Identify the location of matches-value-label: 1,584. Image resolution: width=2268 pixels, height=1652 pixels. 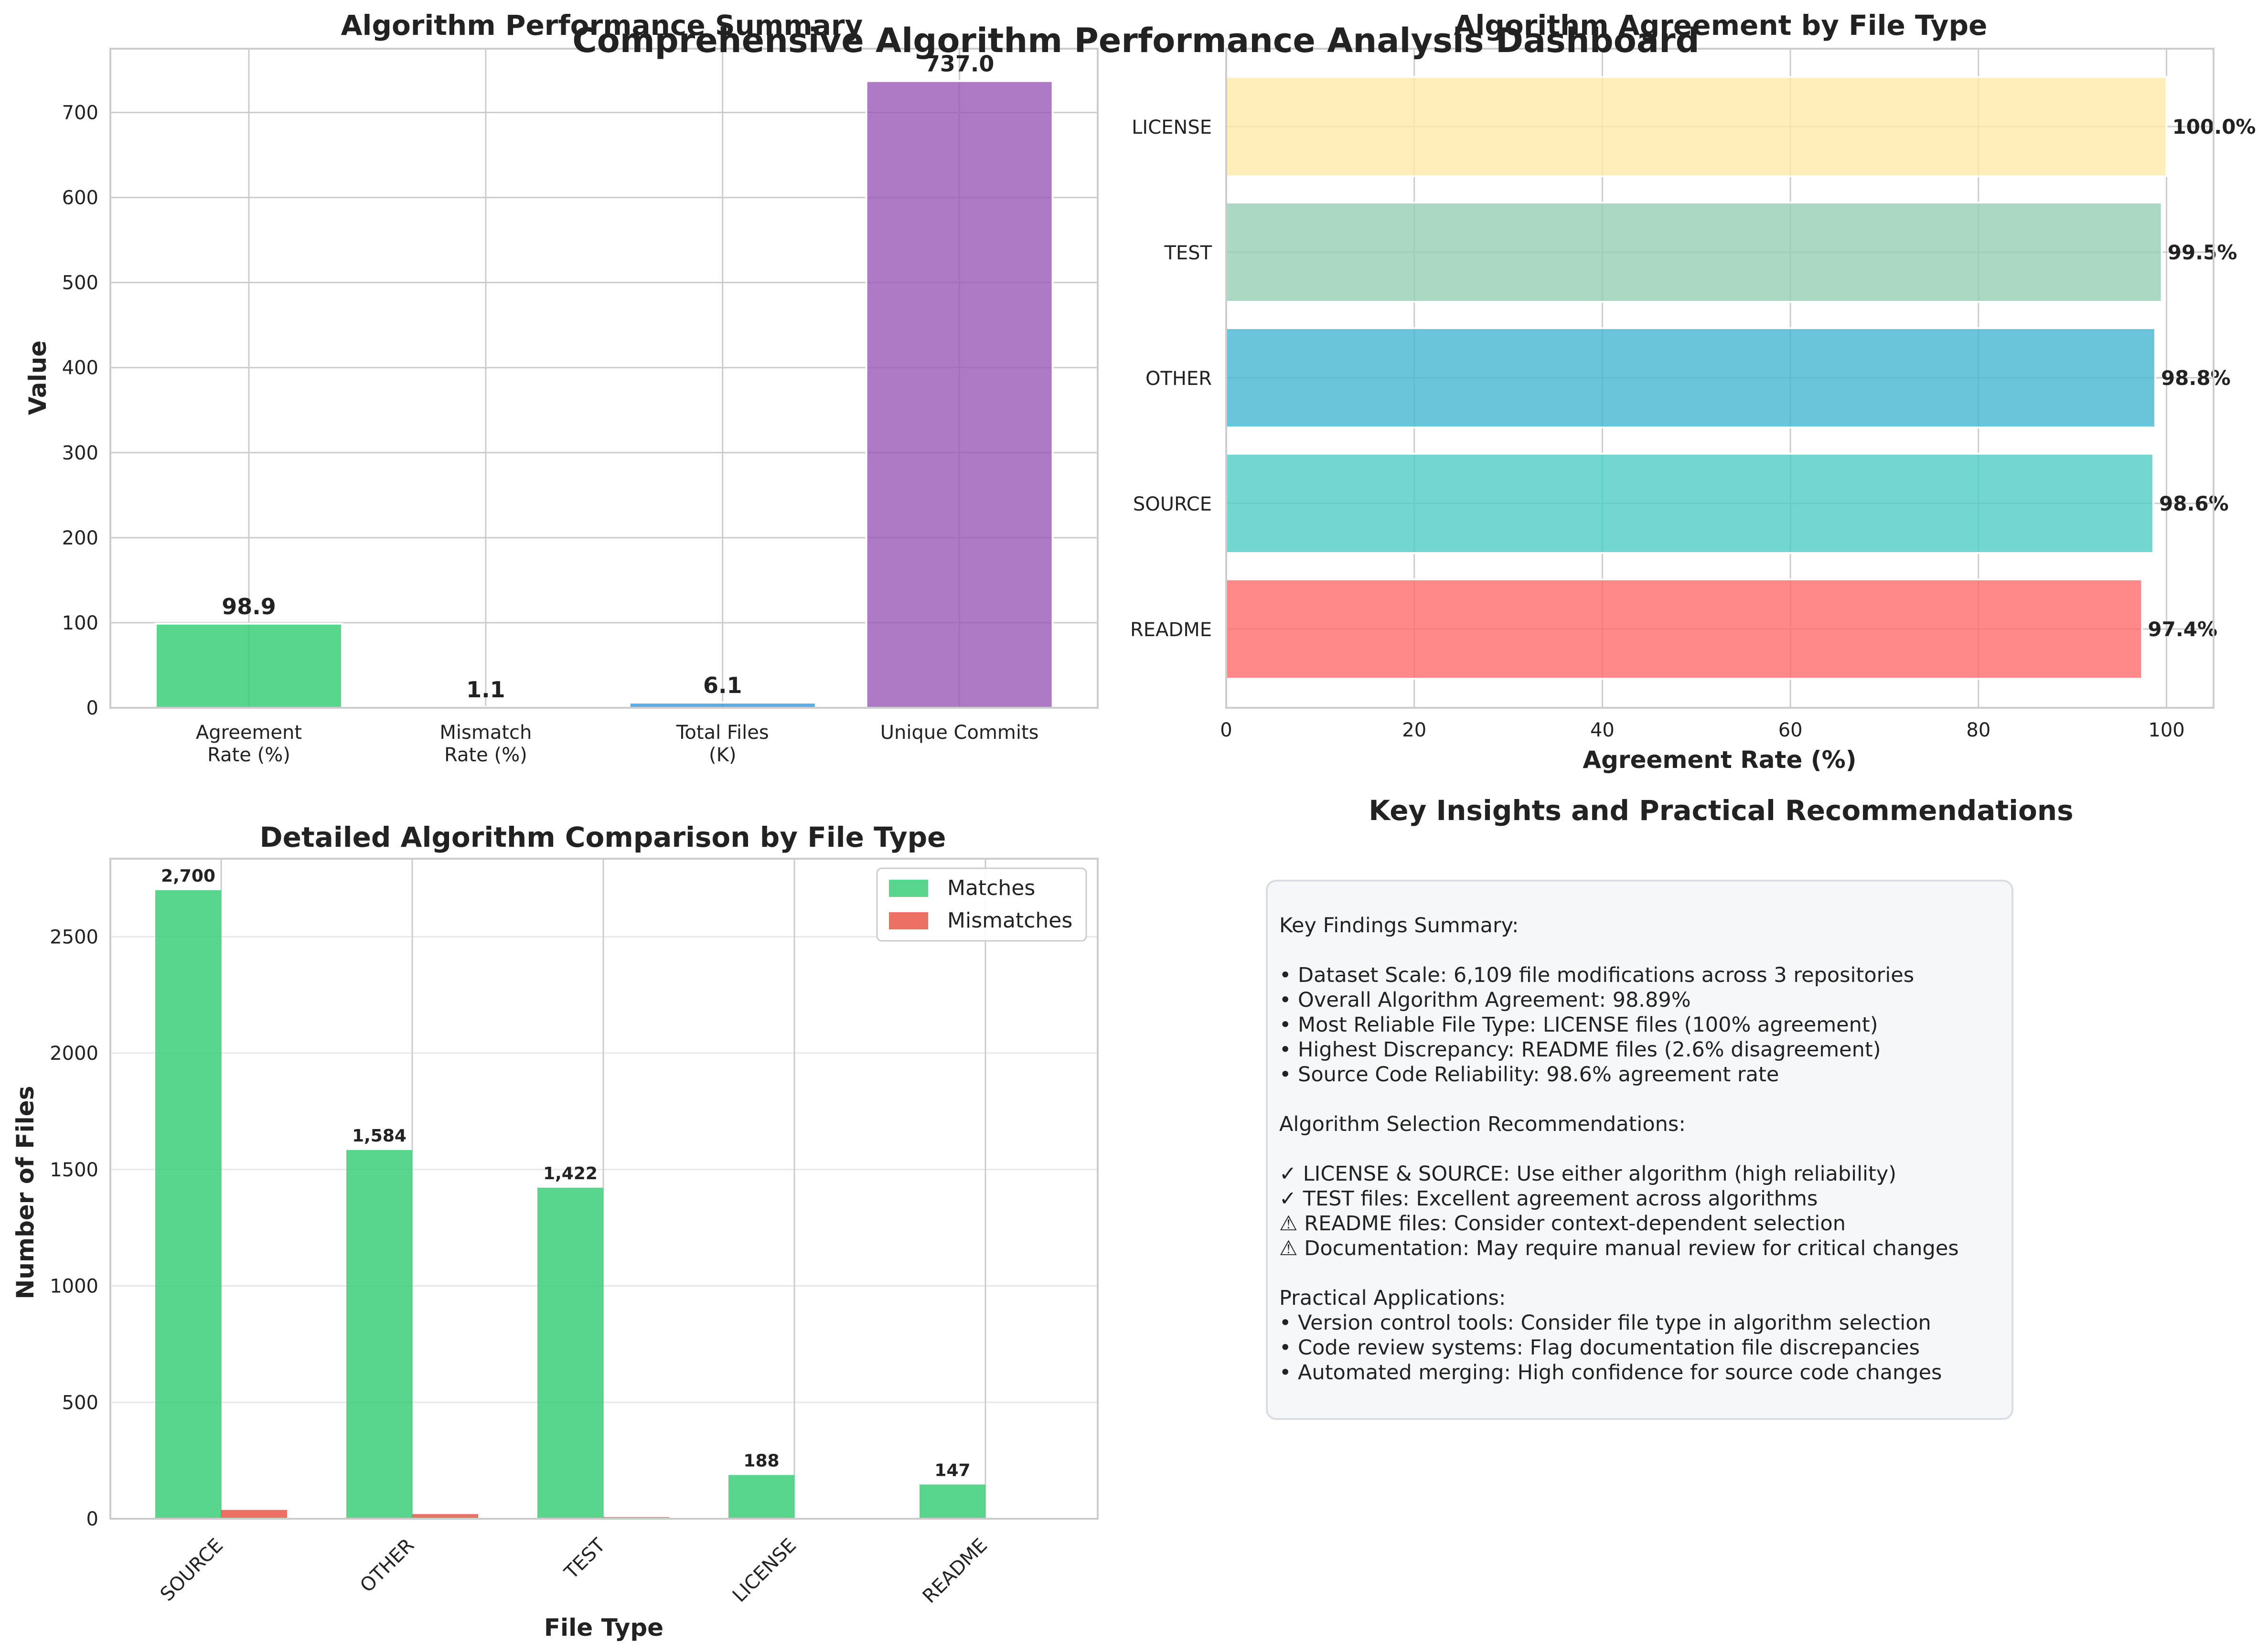
(379, 1136).